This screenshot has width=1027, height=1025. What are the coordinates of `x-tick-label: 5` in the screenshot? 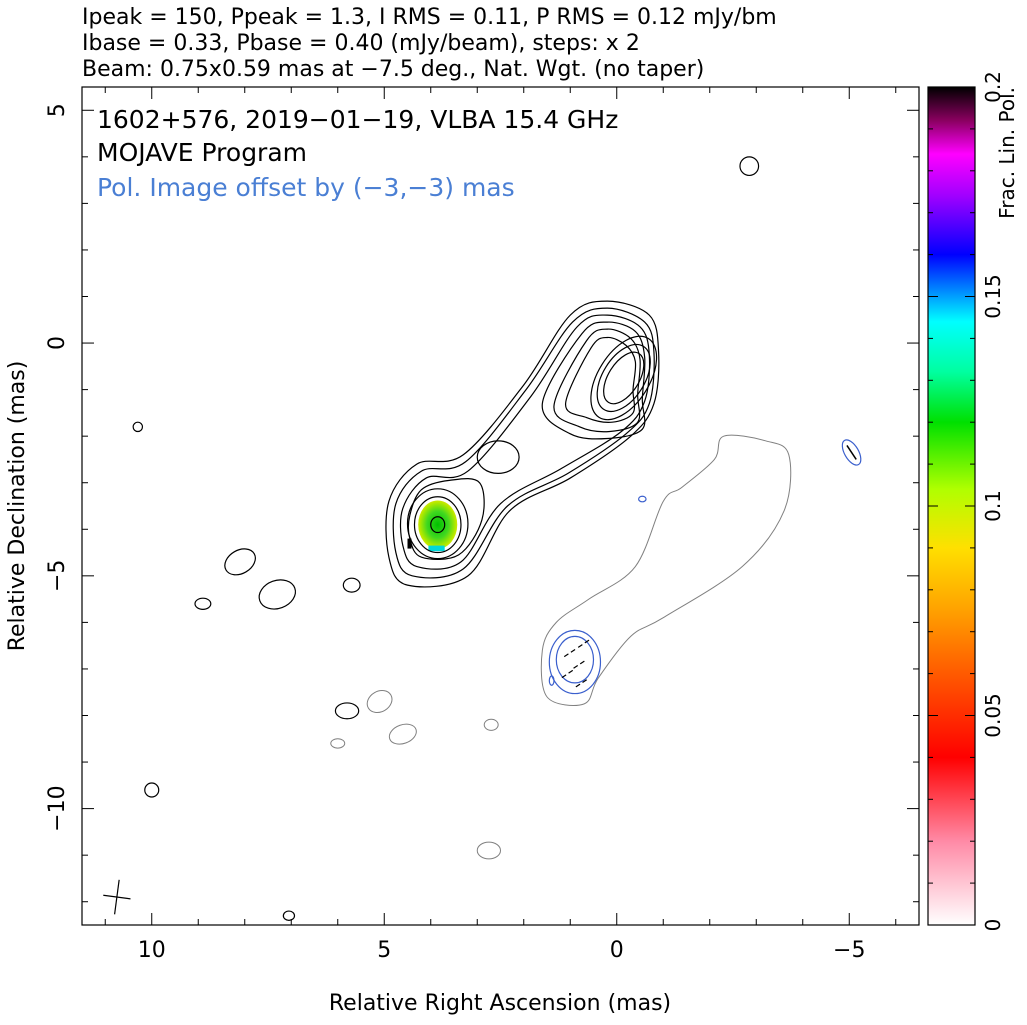 It's located at (384, 950).